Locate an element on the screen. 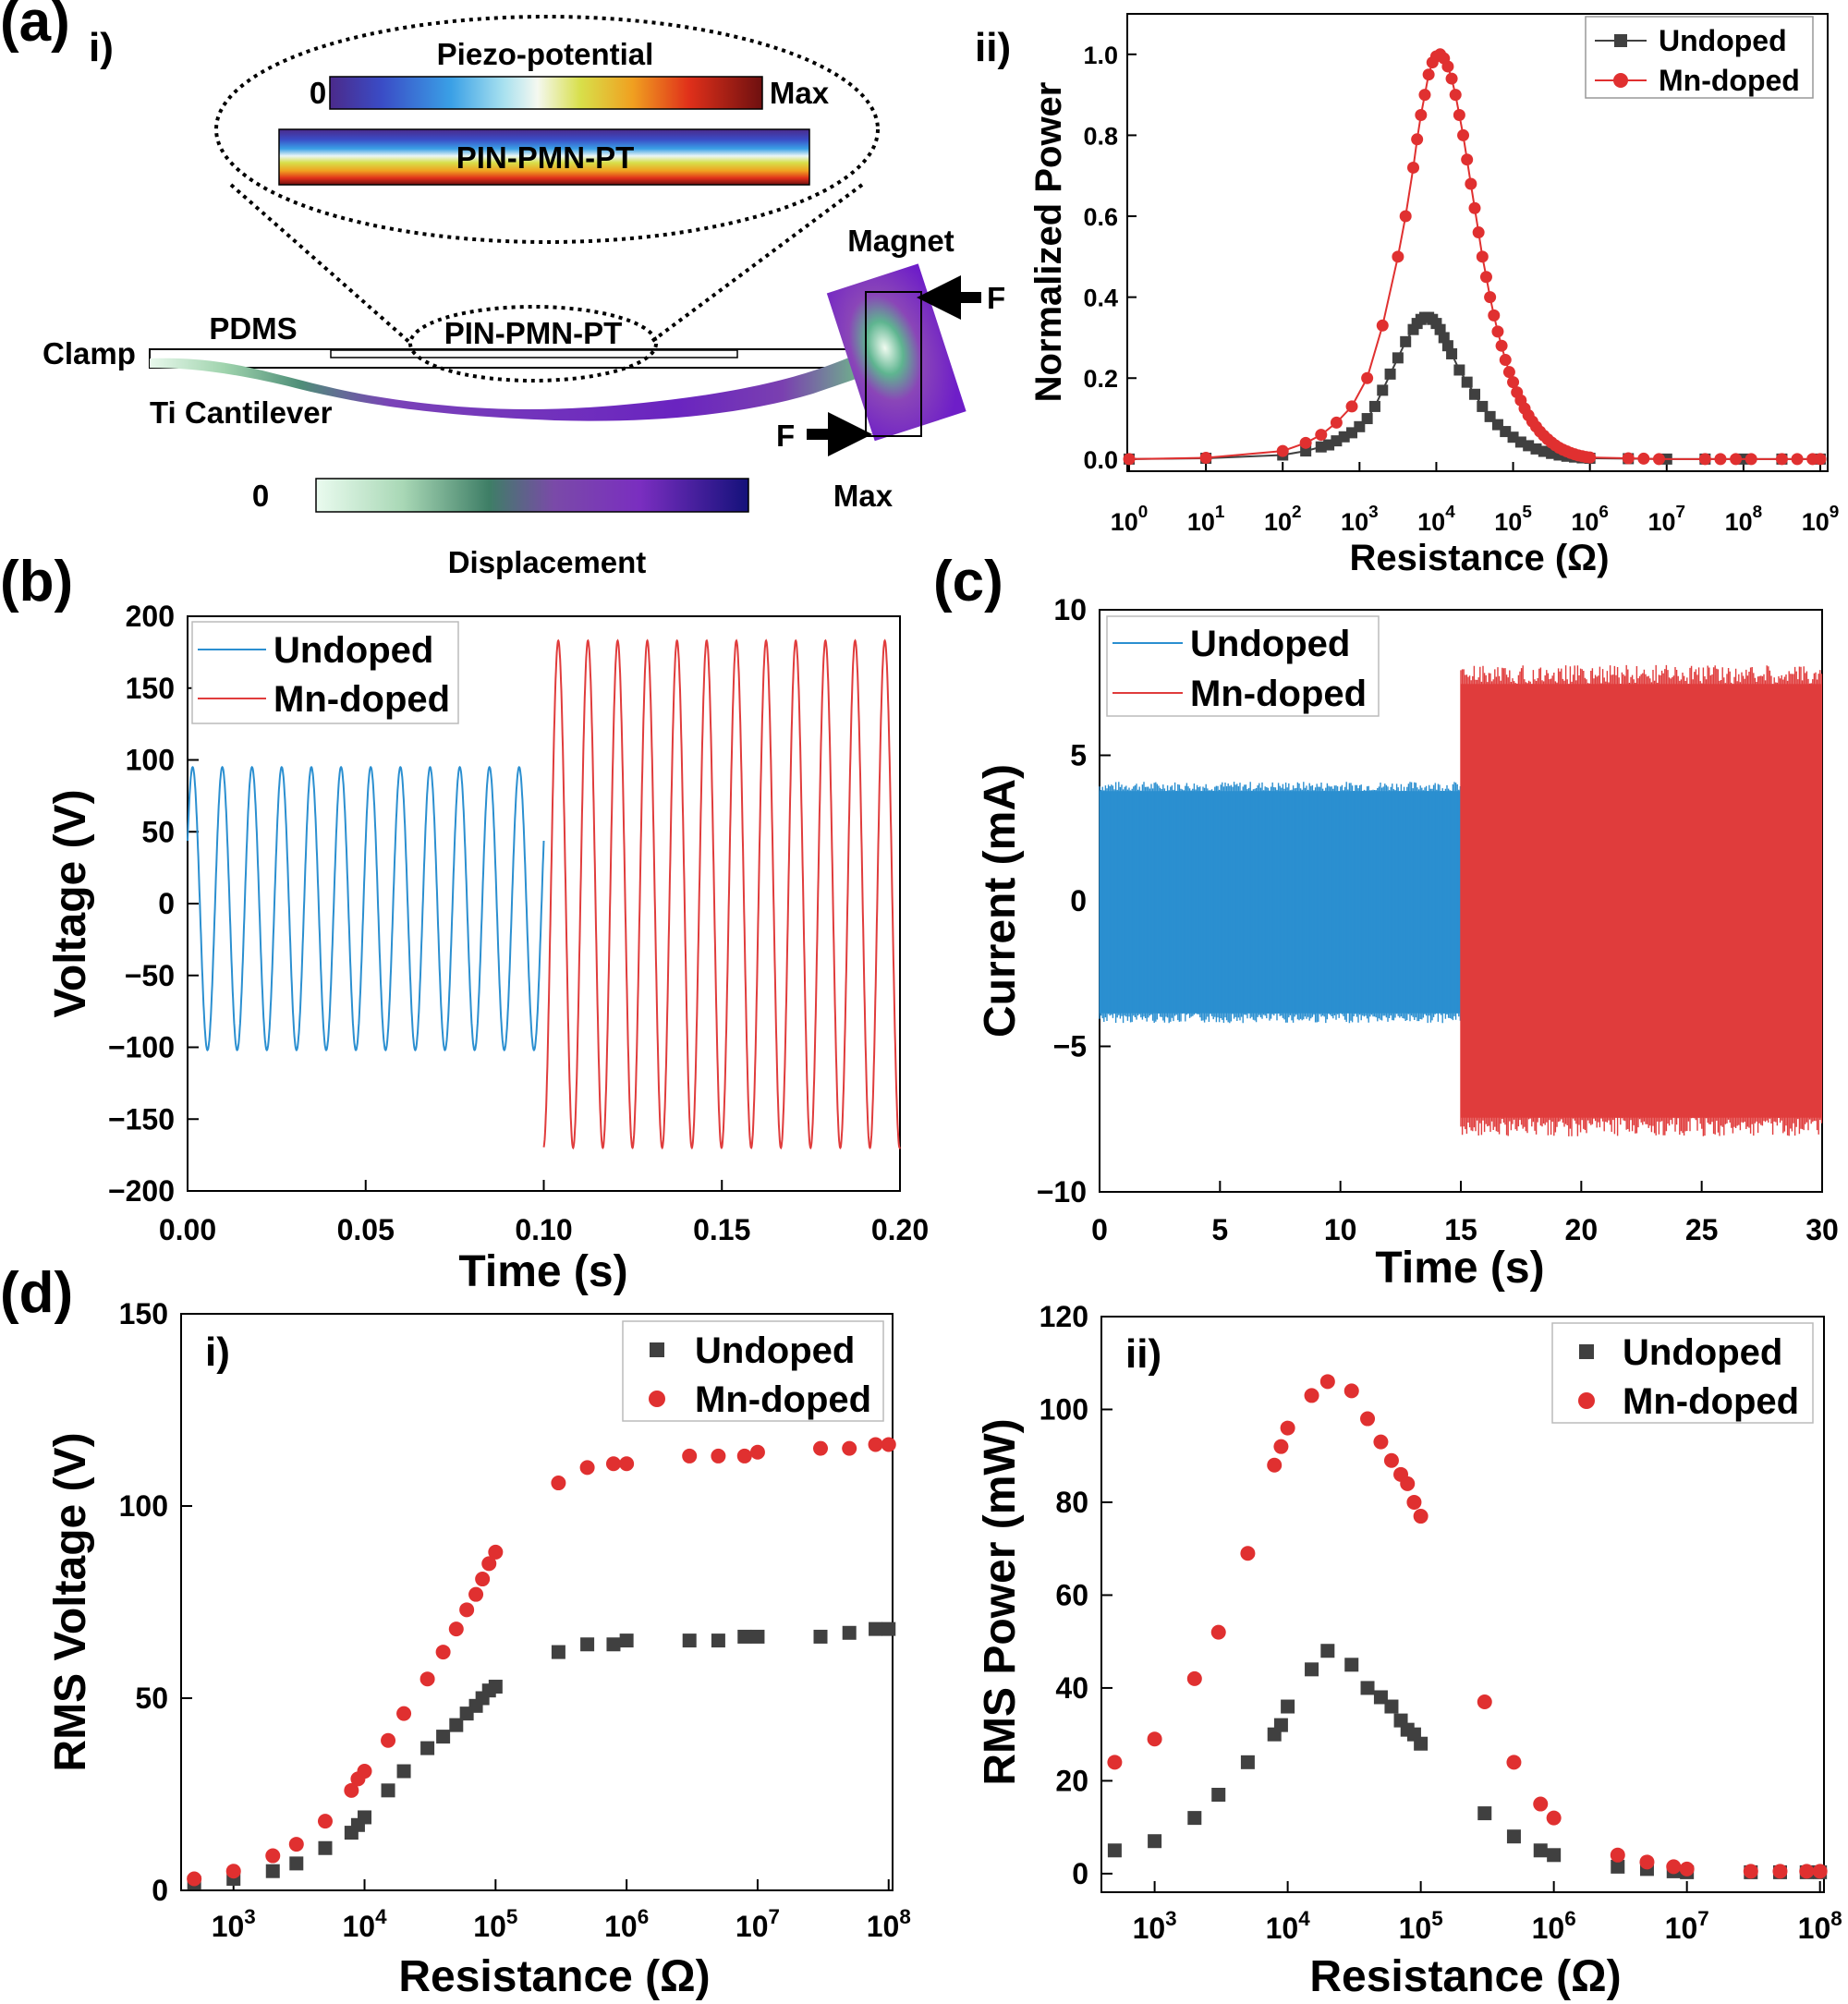 The image size is (1848, 2004). y-axis-label-a-ii: Normalized Power is located at coordinates (1048, 242).